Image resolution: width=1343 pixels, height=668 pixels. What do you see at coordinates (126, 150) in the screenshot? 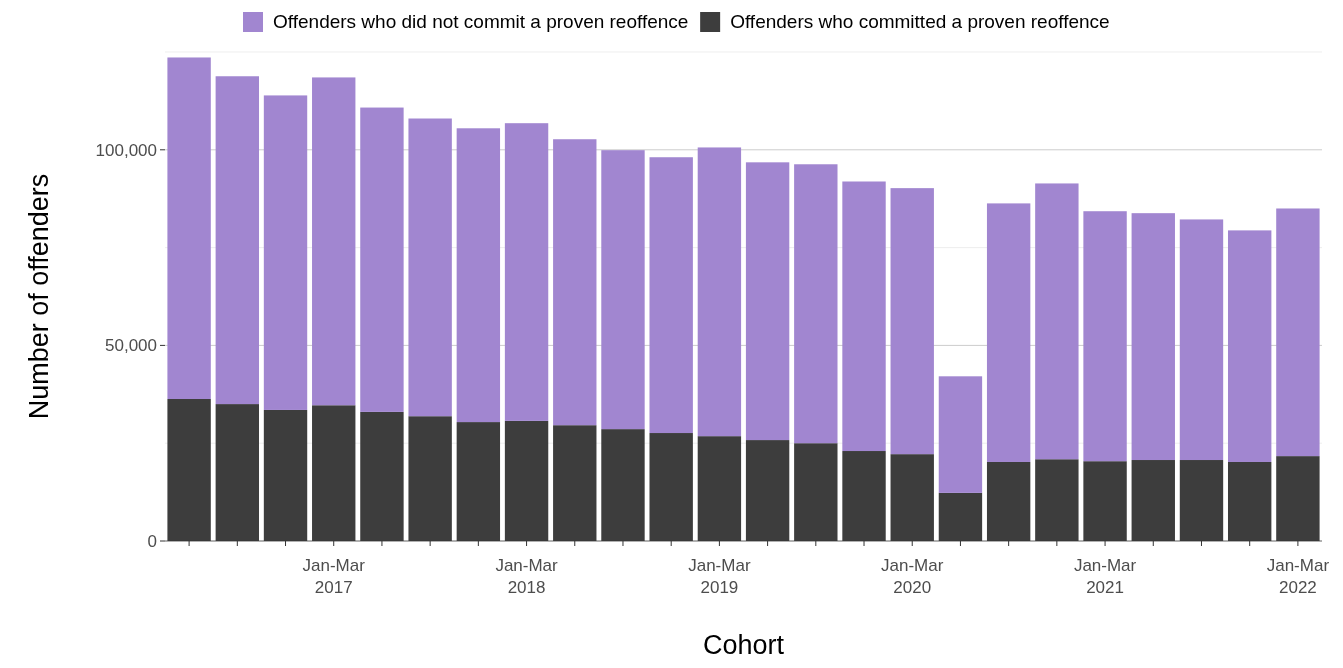
I see `y-tick-label: 100,000` at bounding box center [126, 150].